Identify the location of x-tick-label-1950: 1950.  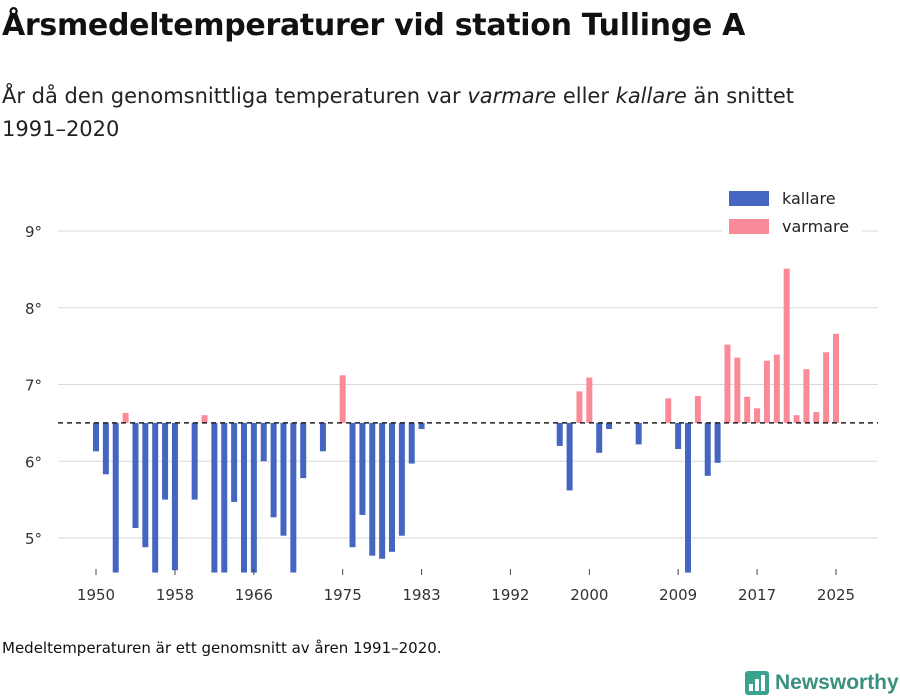
(96, 595).